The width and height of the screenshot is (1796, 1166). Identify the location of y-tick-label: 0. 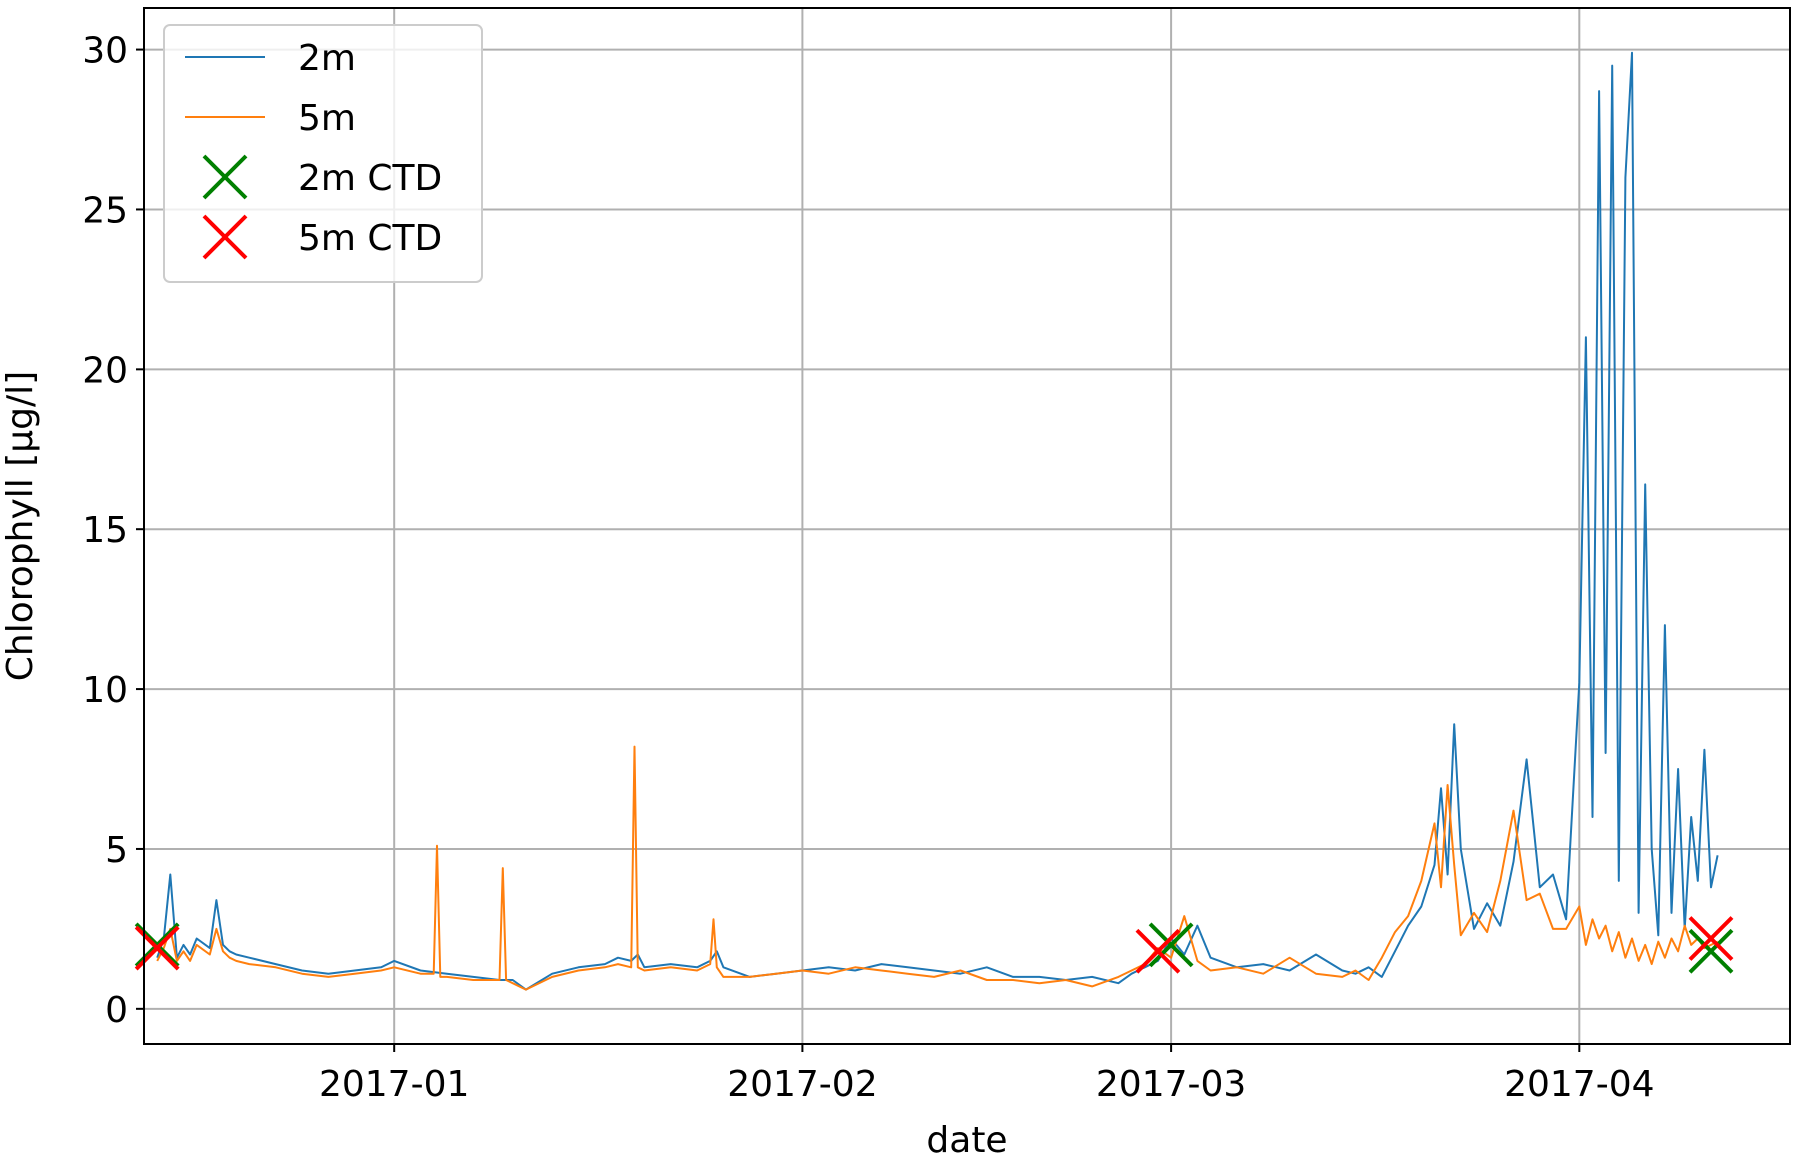
(116, 1010).